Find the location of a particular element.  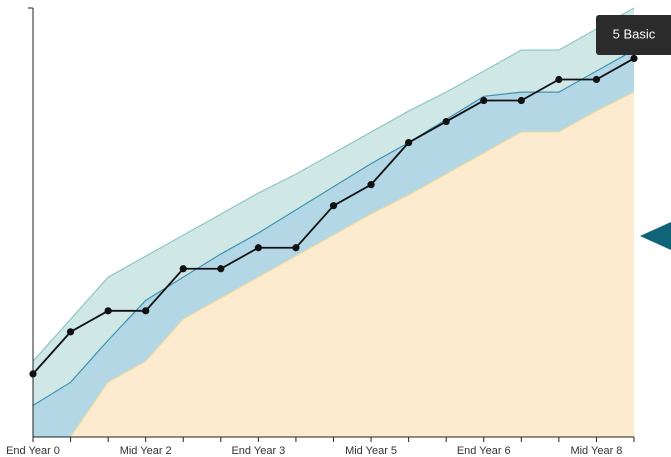

tooltip-text: 5 Basic is located at coordinates (634, 33).